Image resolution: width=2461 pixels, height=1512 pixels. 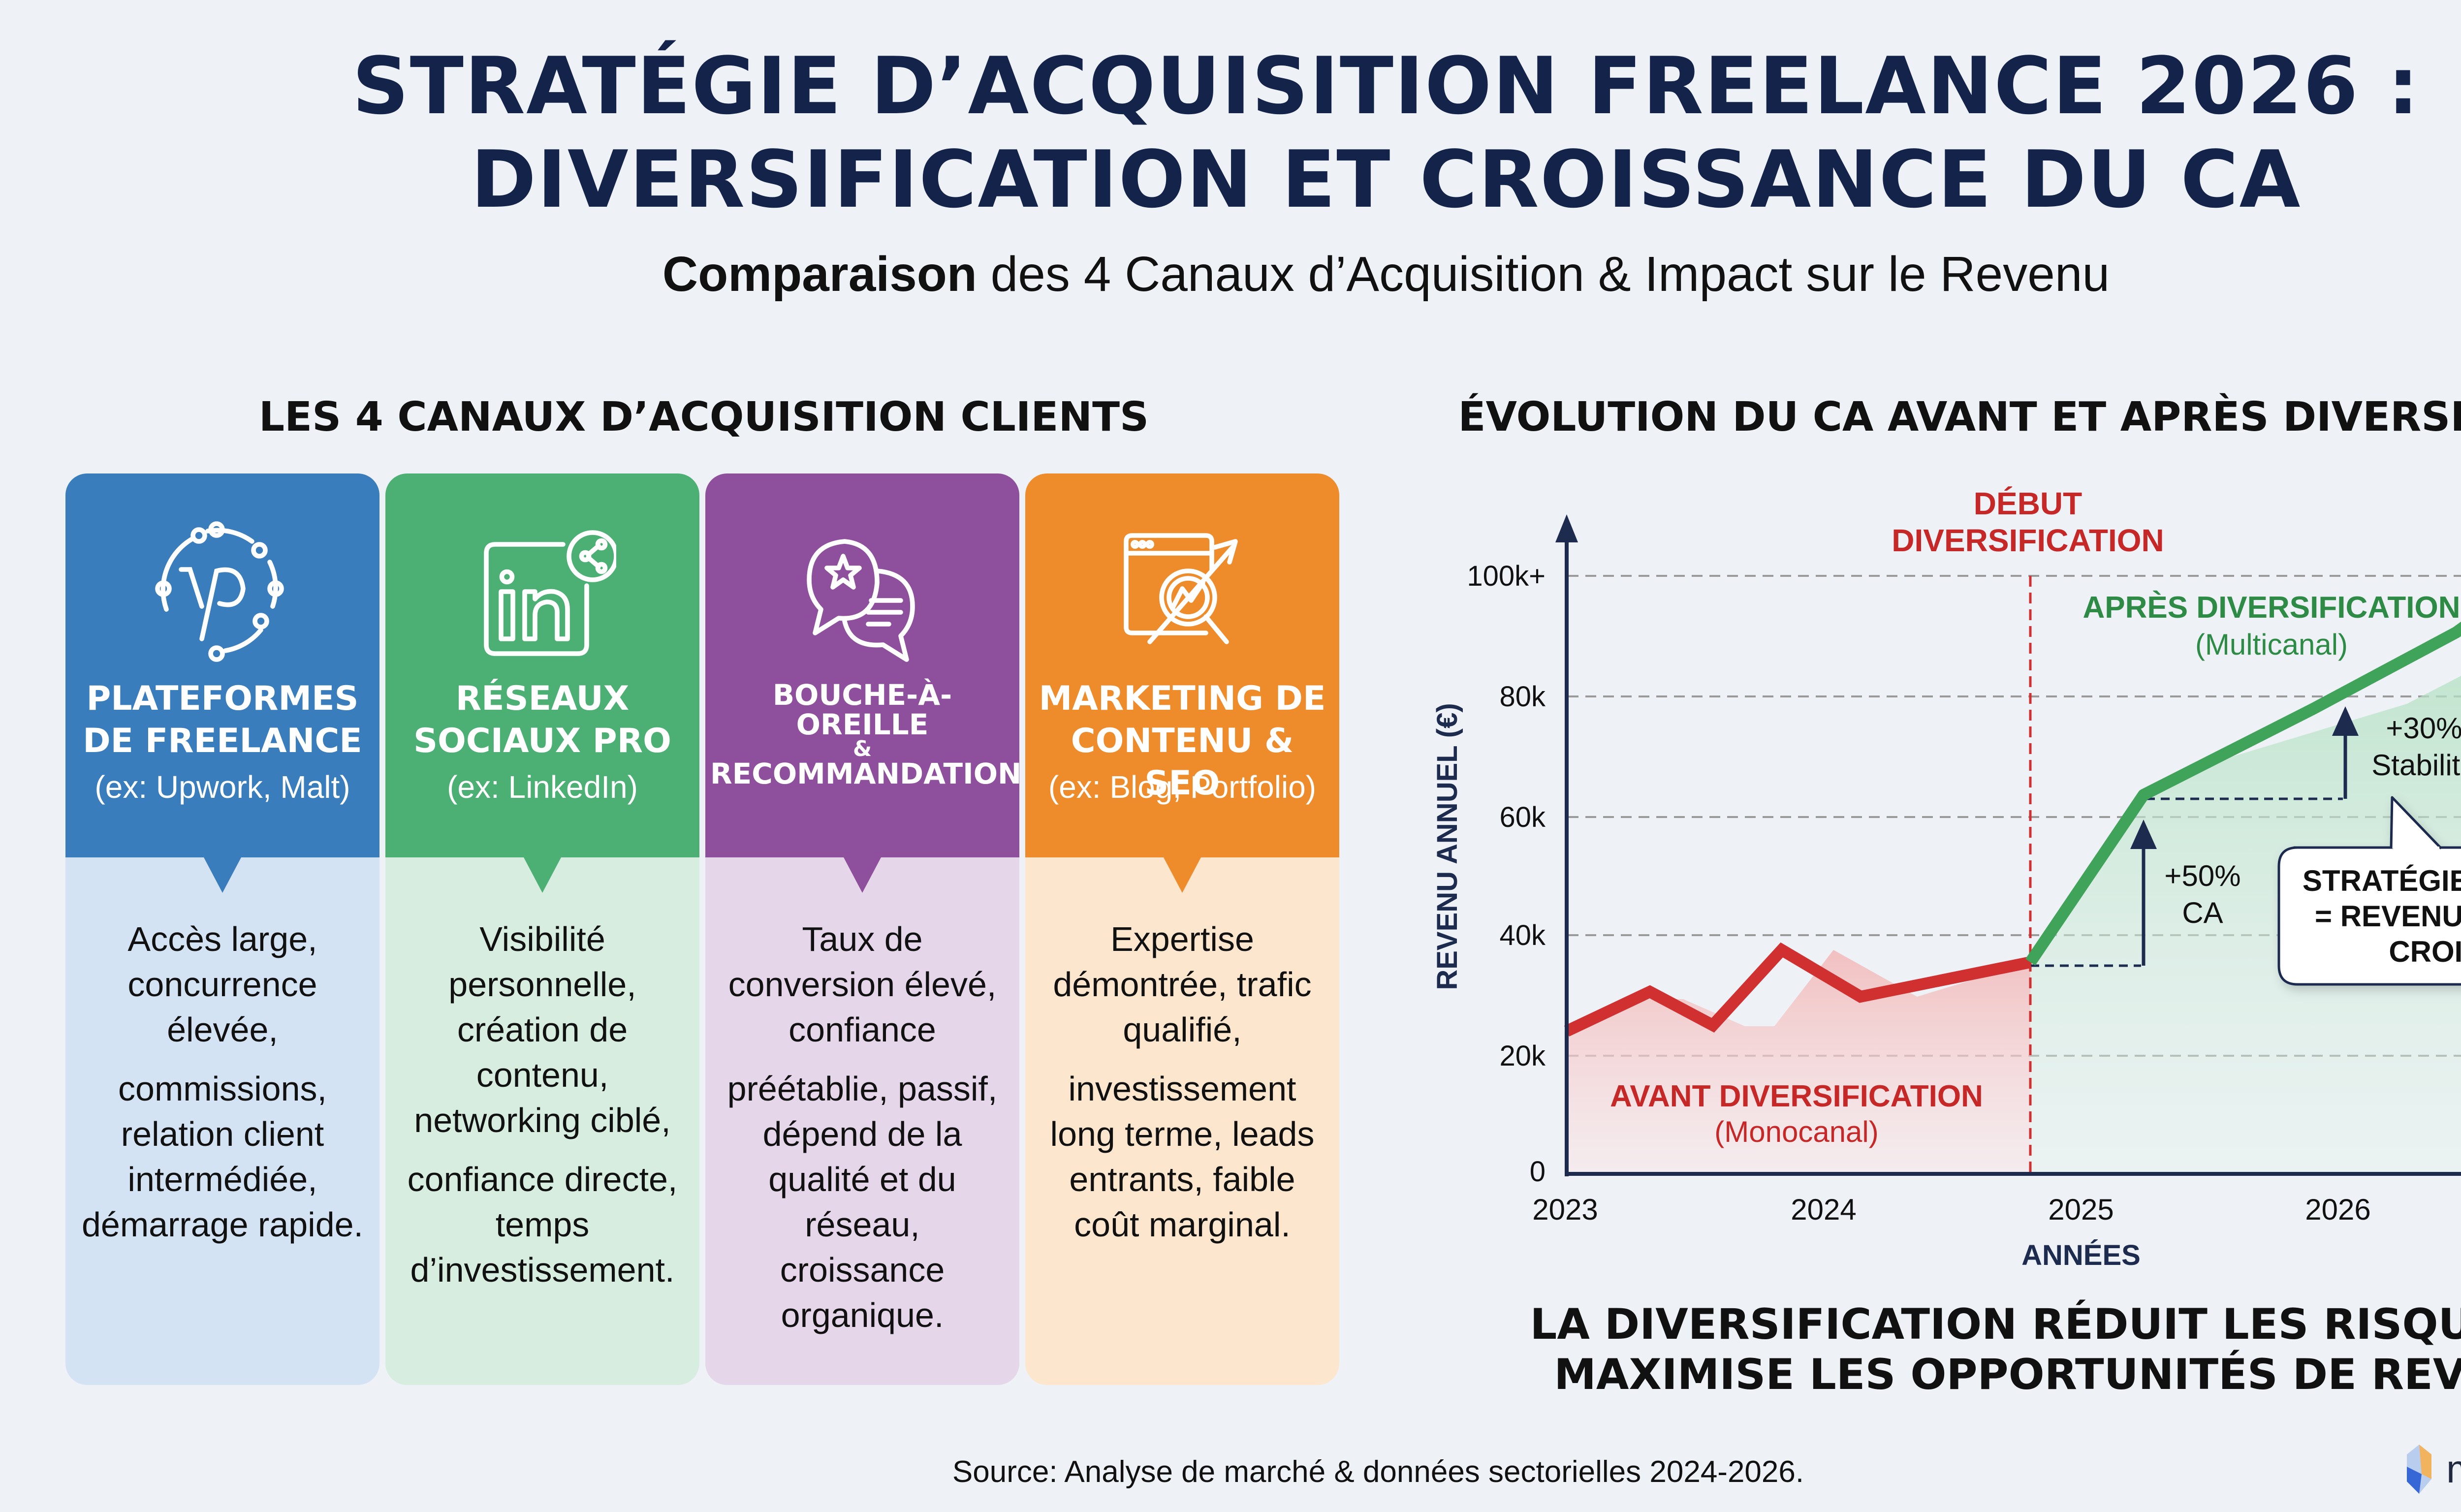 What do you see at coordinates (2243, 794) in the screenshot?
I see `after-series` at bounding box center [2243, 794].